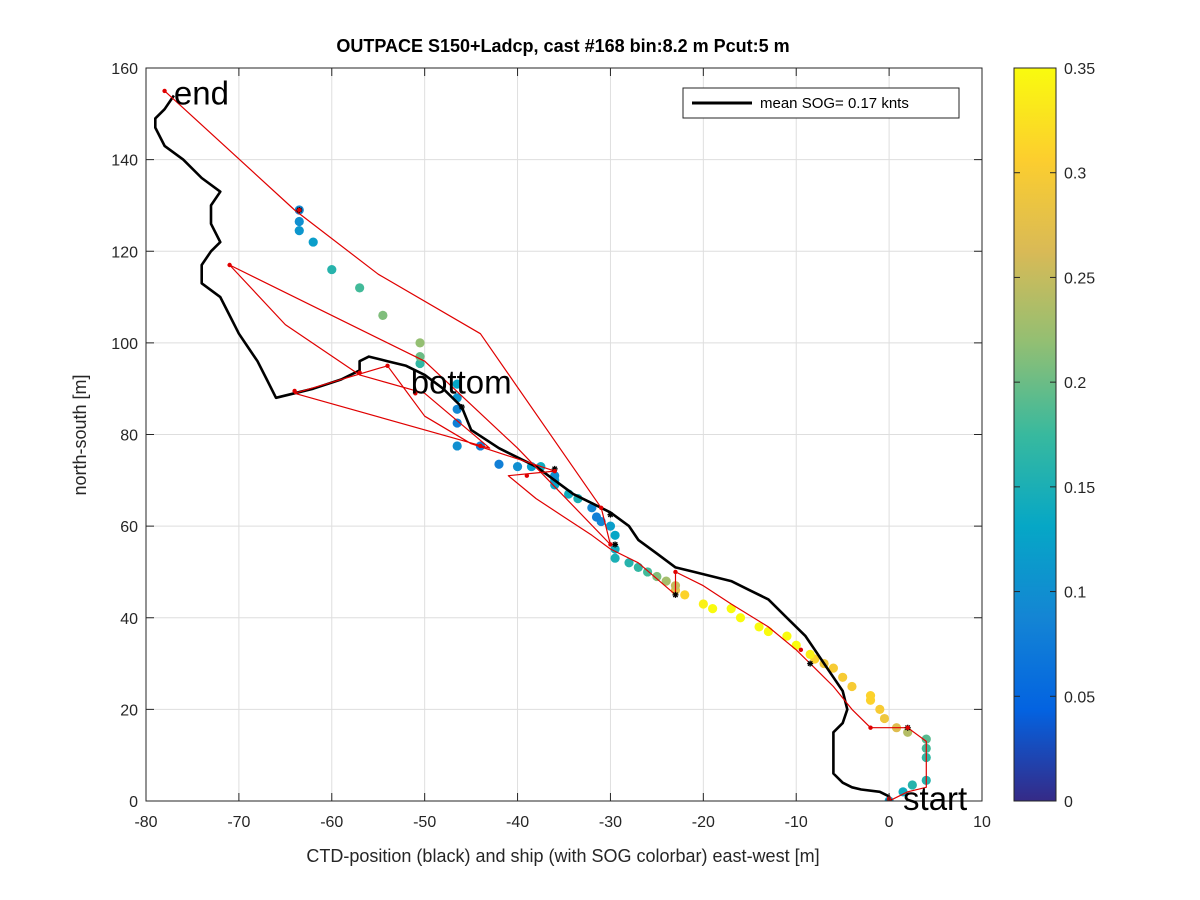 This screenshot has width=1200, height=900. I want to click on y-tick-label: 40, so click(129, 619).